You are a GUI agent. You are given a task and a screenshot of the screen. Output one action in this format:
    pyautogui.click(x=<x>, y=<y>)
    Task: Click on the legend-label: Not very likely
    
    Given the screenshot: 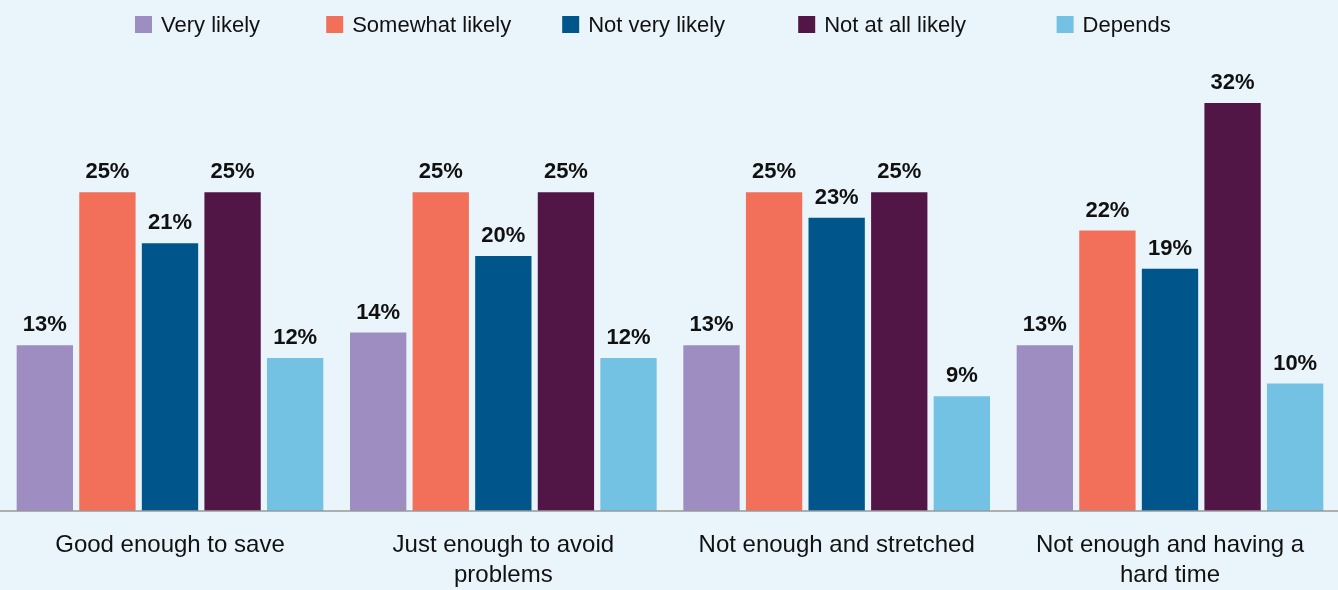 What is the action you would take?
    pyautogui.click(x=657, y=24)
    